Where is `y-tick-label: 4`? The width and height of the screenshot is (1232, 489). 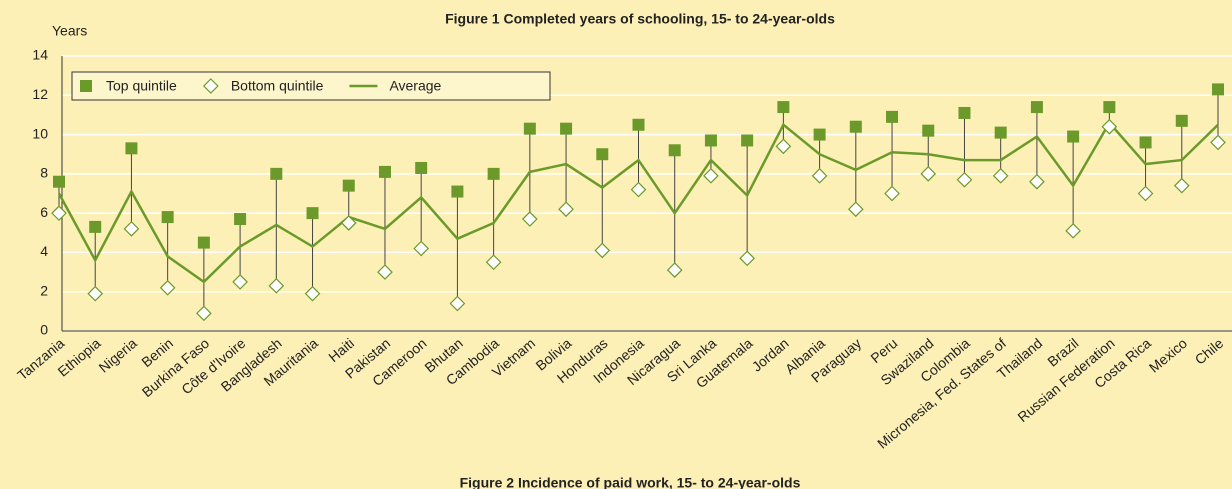
y-tick-label: 4 is located at coordinates (44, 251).